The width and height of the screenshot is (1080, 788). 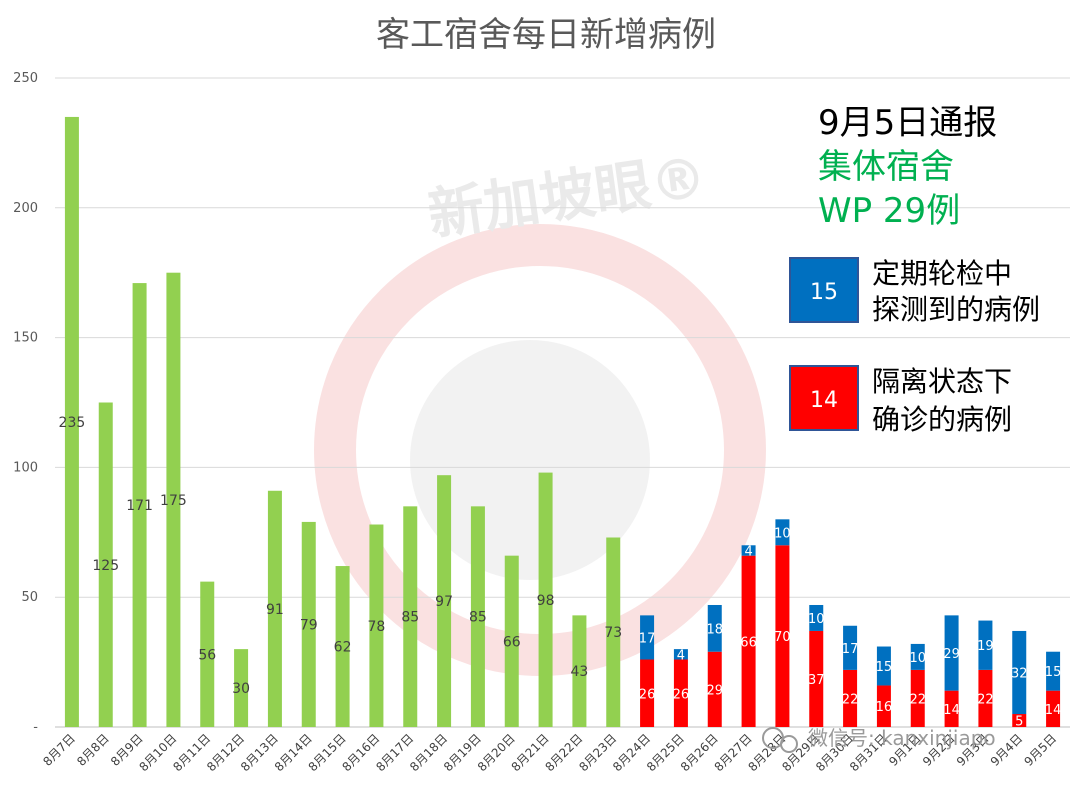 I want to click on legend-label-blue-2: 探测到的病例, so click(x=956, y=309).